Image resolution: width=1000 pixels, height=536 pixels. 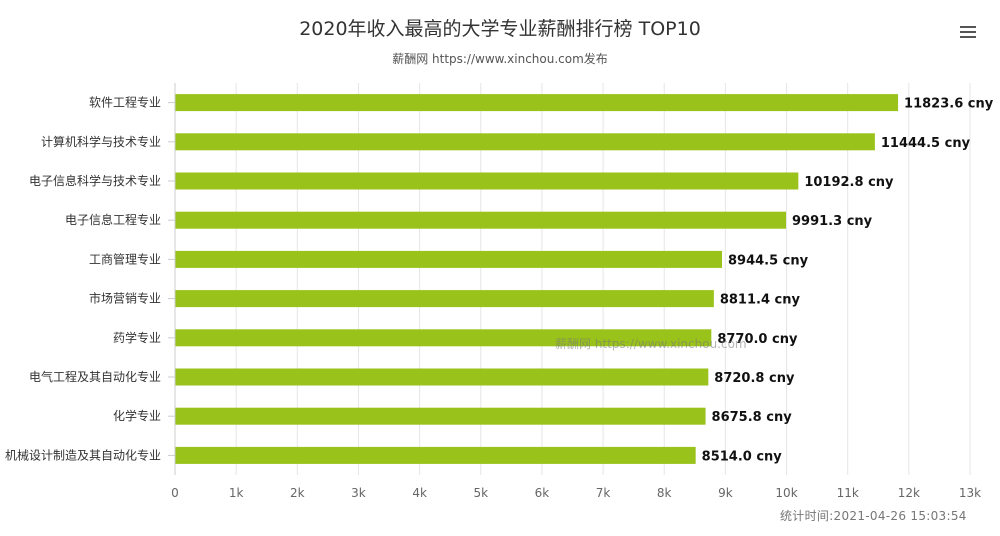 What do you see at coordinates (832, 221) in the screenshot?
I see `data-label: 9991.3 cny` at bounding box center [832, 221].